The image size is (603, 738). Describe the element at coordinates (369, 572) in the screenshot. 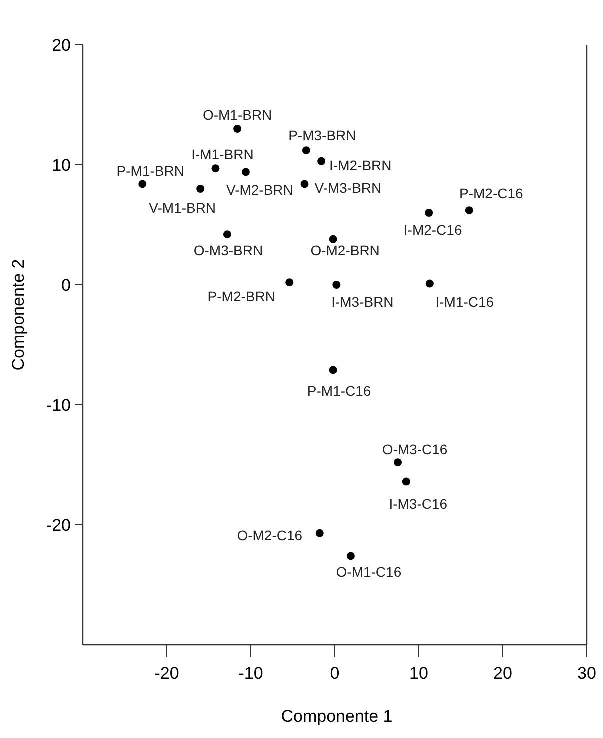

I see `annotation: O-M1-C16` at that location.